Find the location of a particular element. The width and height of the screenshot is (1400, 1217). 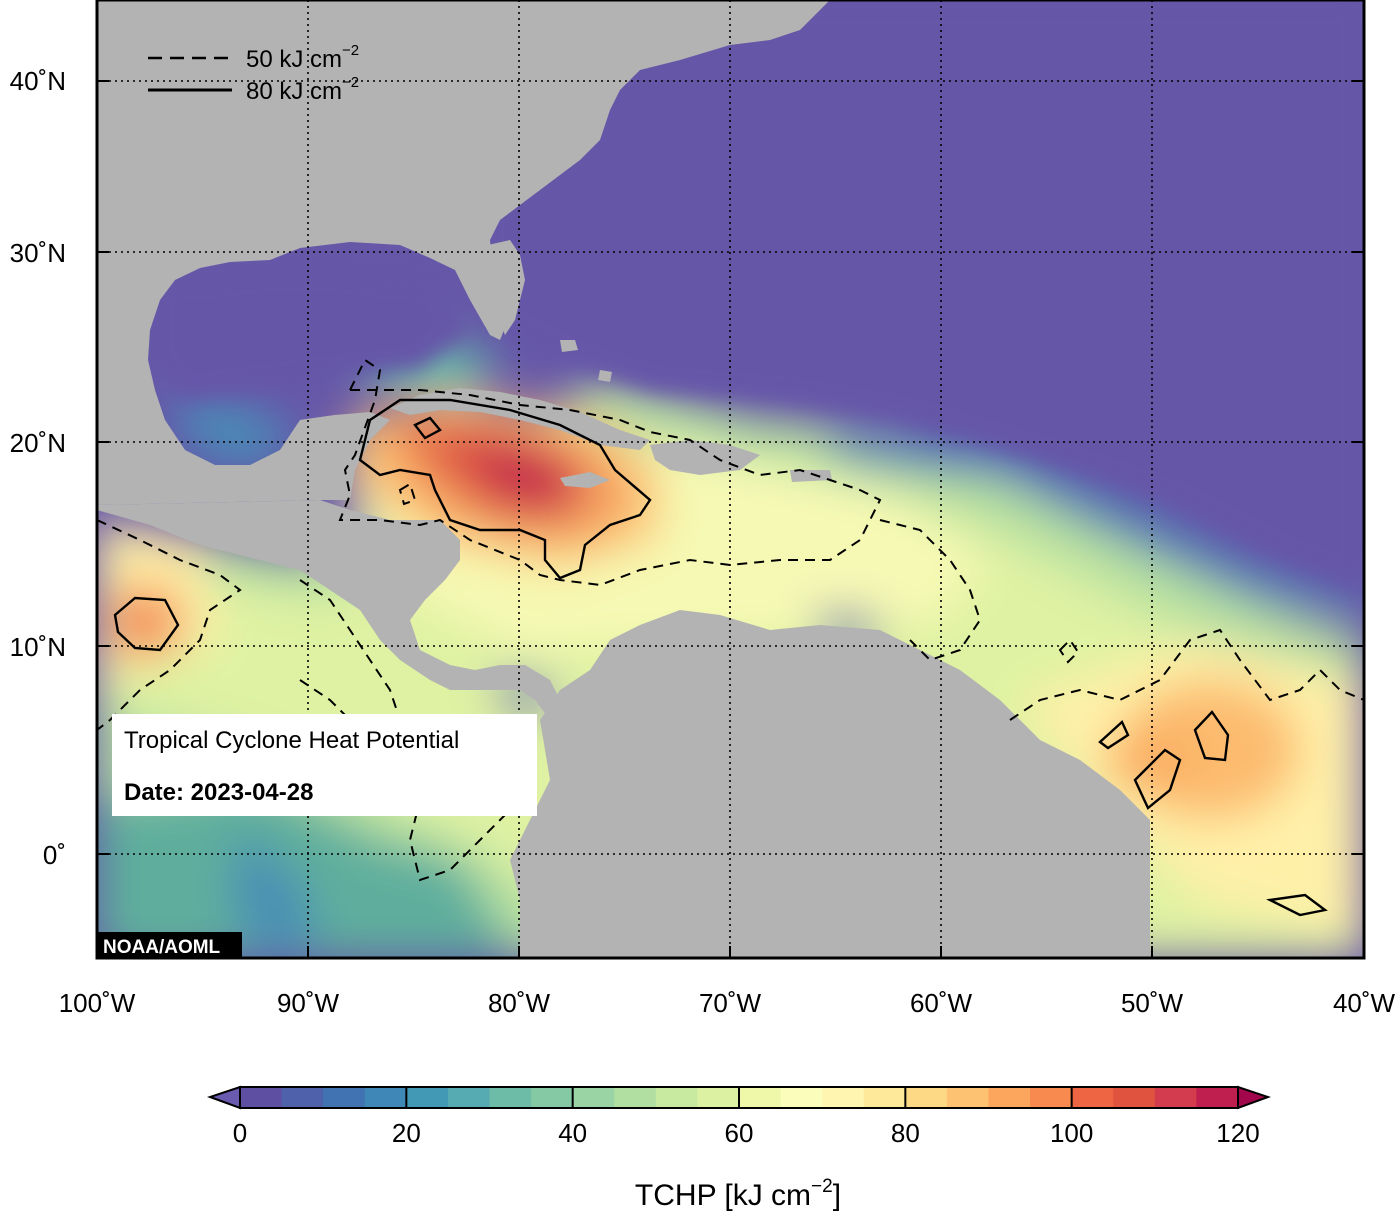

lon-tick-90w: 90˚W is located at coordinates (308, 1003).